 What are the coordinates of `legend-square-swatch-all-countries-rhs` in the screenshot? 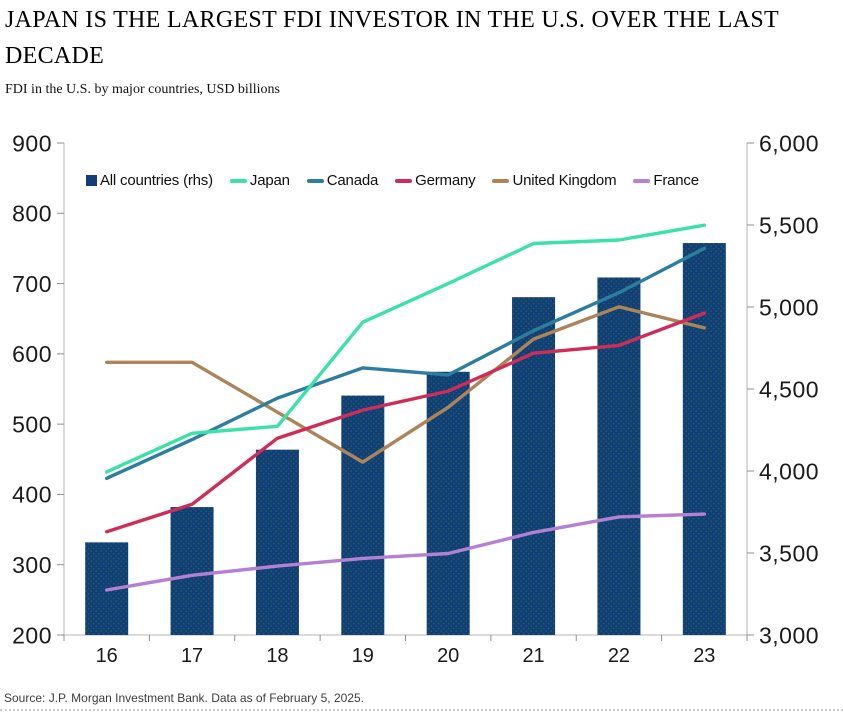 It's located at (91, 180).